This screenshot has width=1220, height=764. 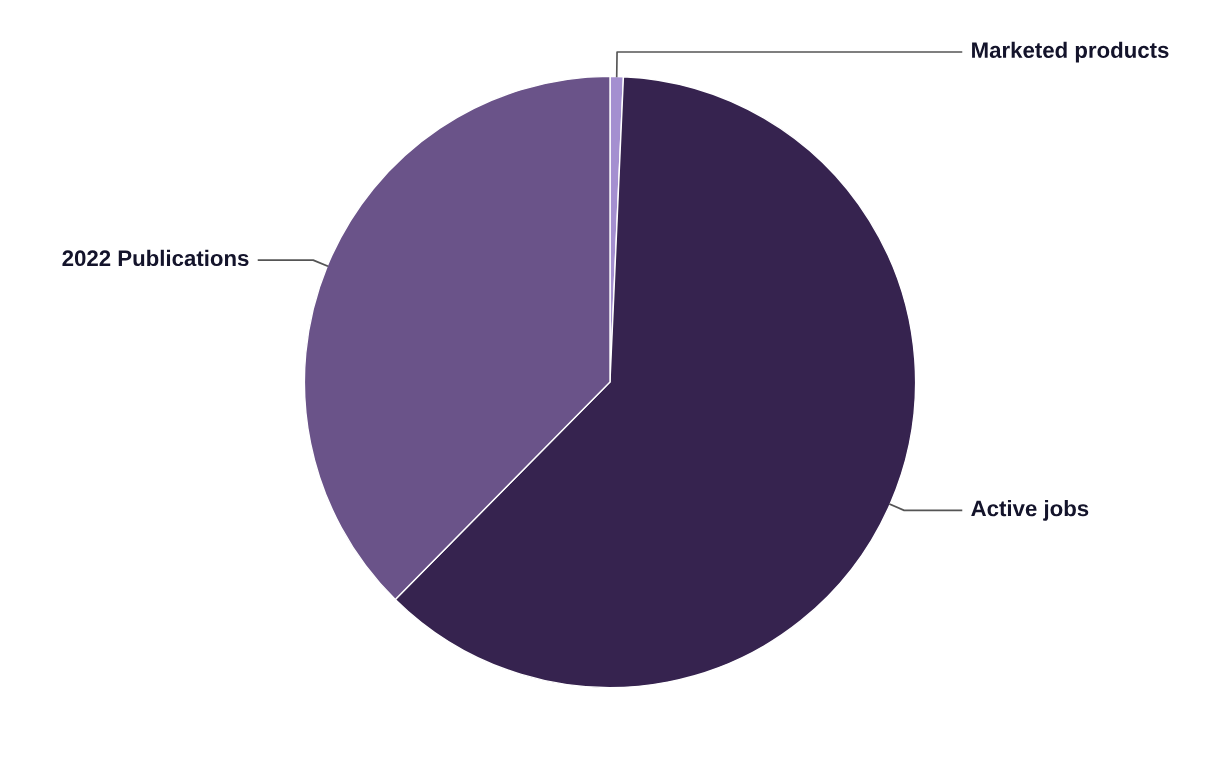 What do you see at coordinates (1070, 52) in the screenshot?
I see `slice-label: Marketed products` at bounding box center [1070, 52].